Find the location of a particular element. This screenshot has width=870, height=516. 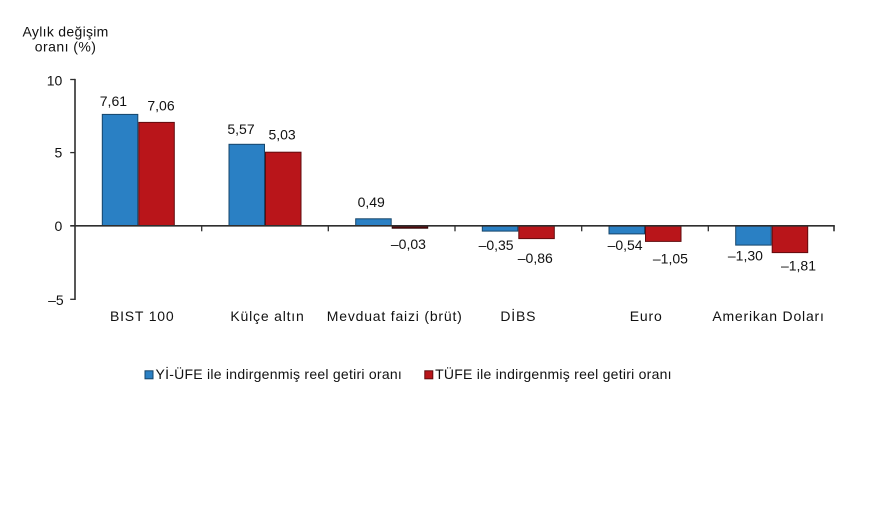

svg-text: –0,54 is located at coordinates (625, 245).